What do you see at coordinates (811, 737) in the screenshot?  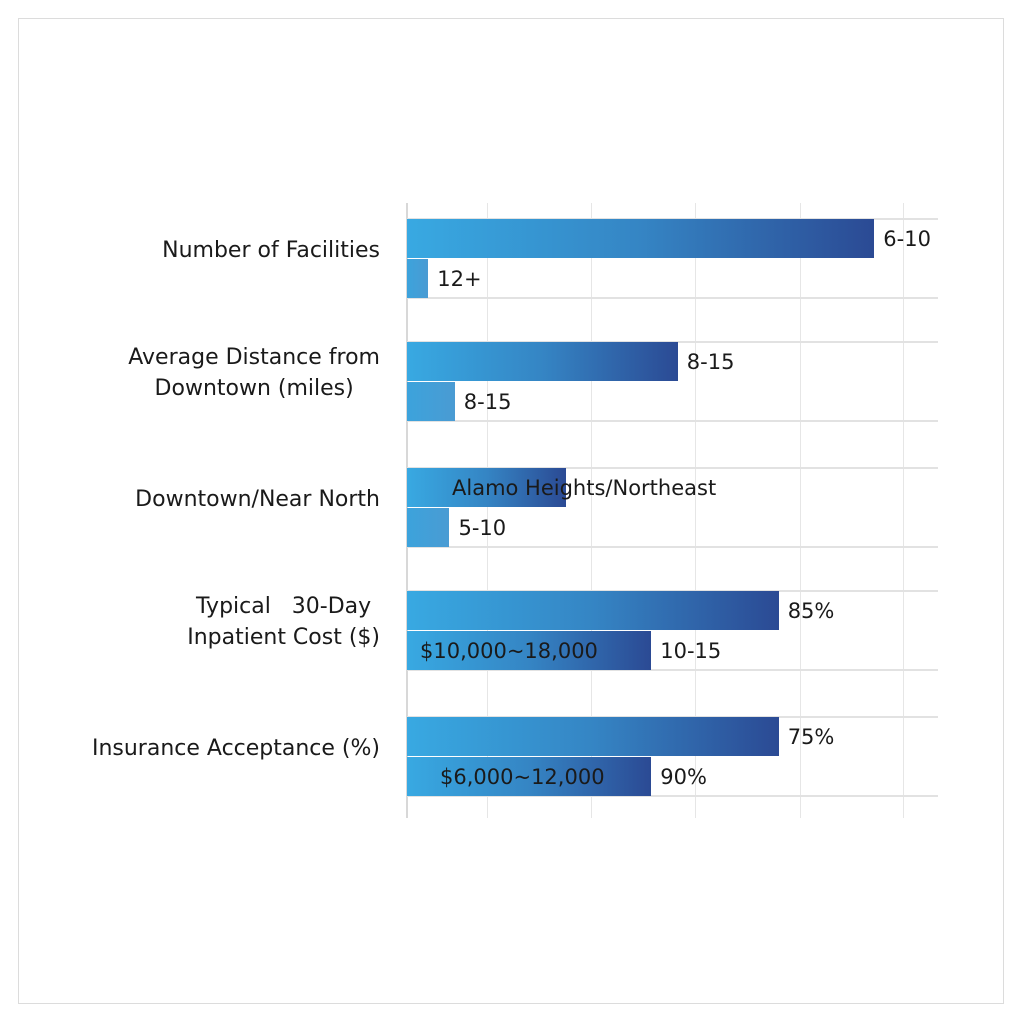 I see `data-label: 75%` at bounding box center [811, 737].